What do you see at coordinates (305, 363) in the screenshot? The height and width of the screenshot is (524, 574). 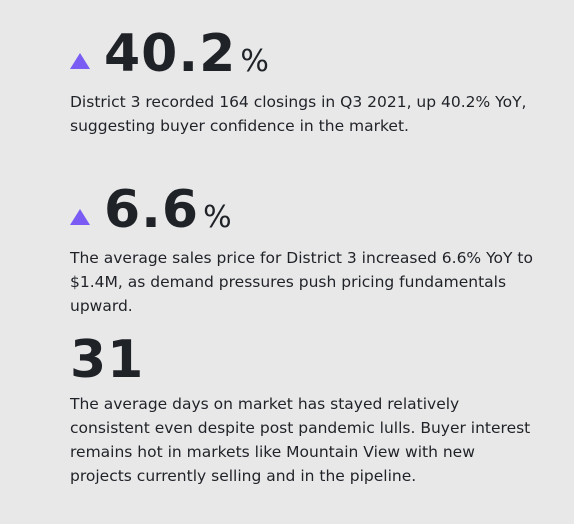 I see `stat-headline: 31` at bounding box center [305, 363].